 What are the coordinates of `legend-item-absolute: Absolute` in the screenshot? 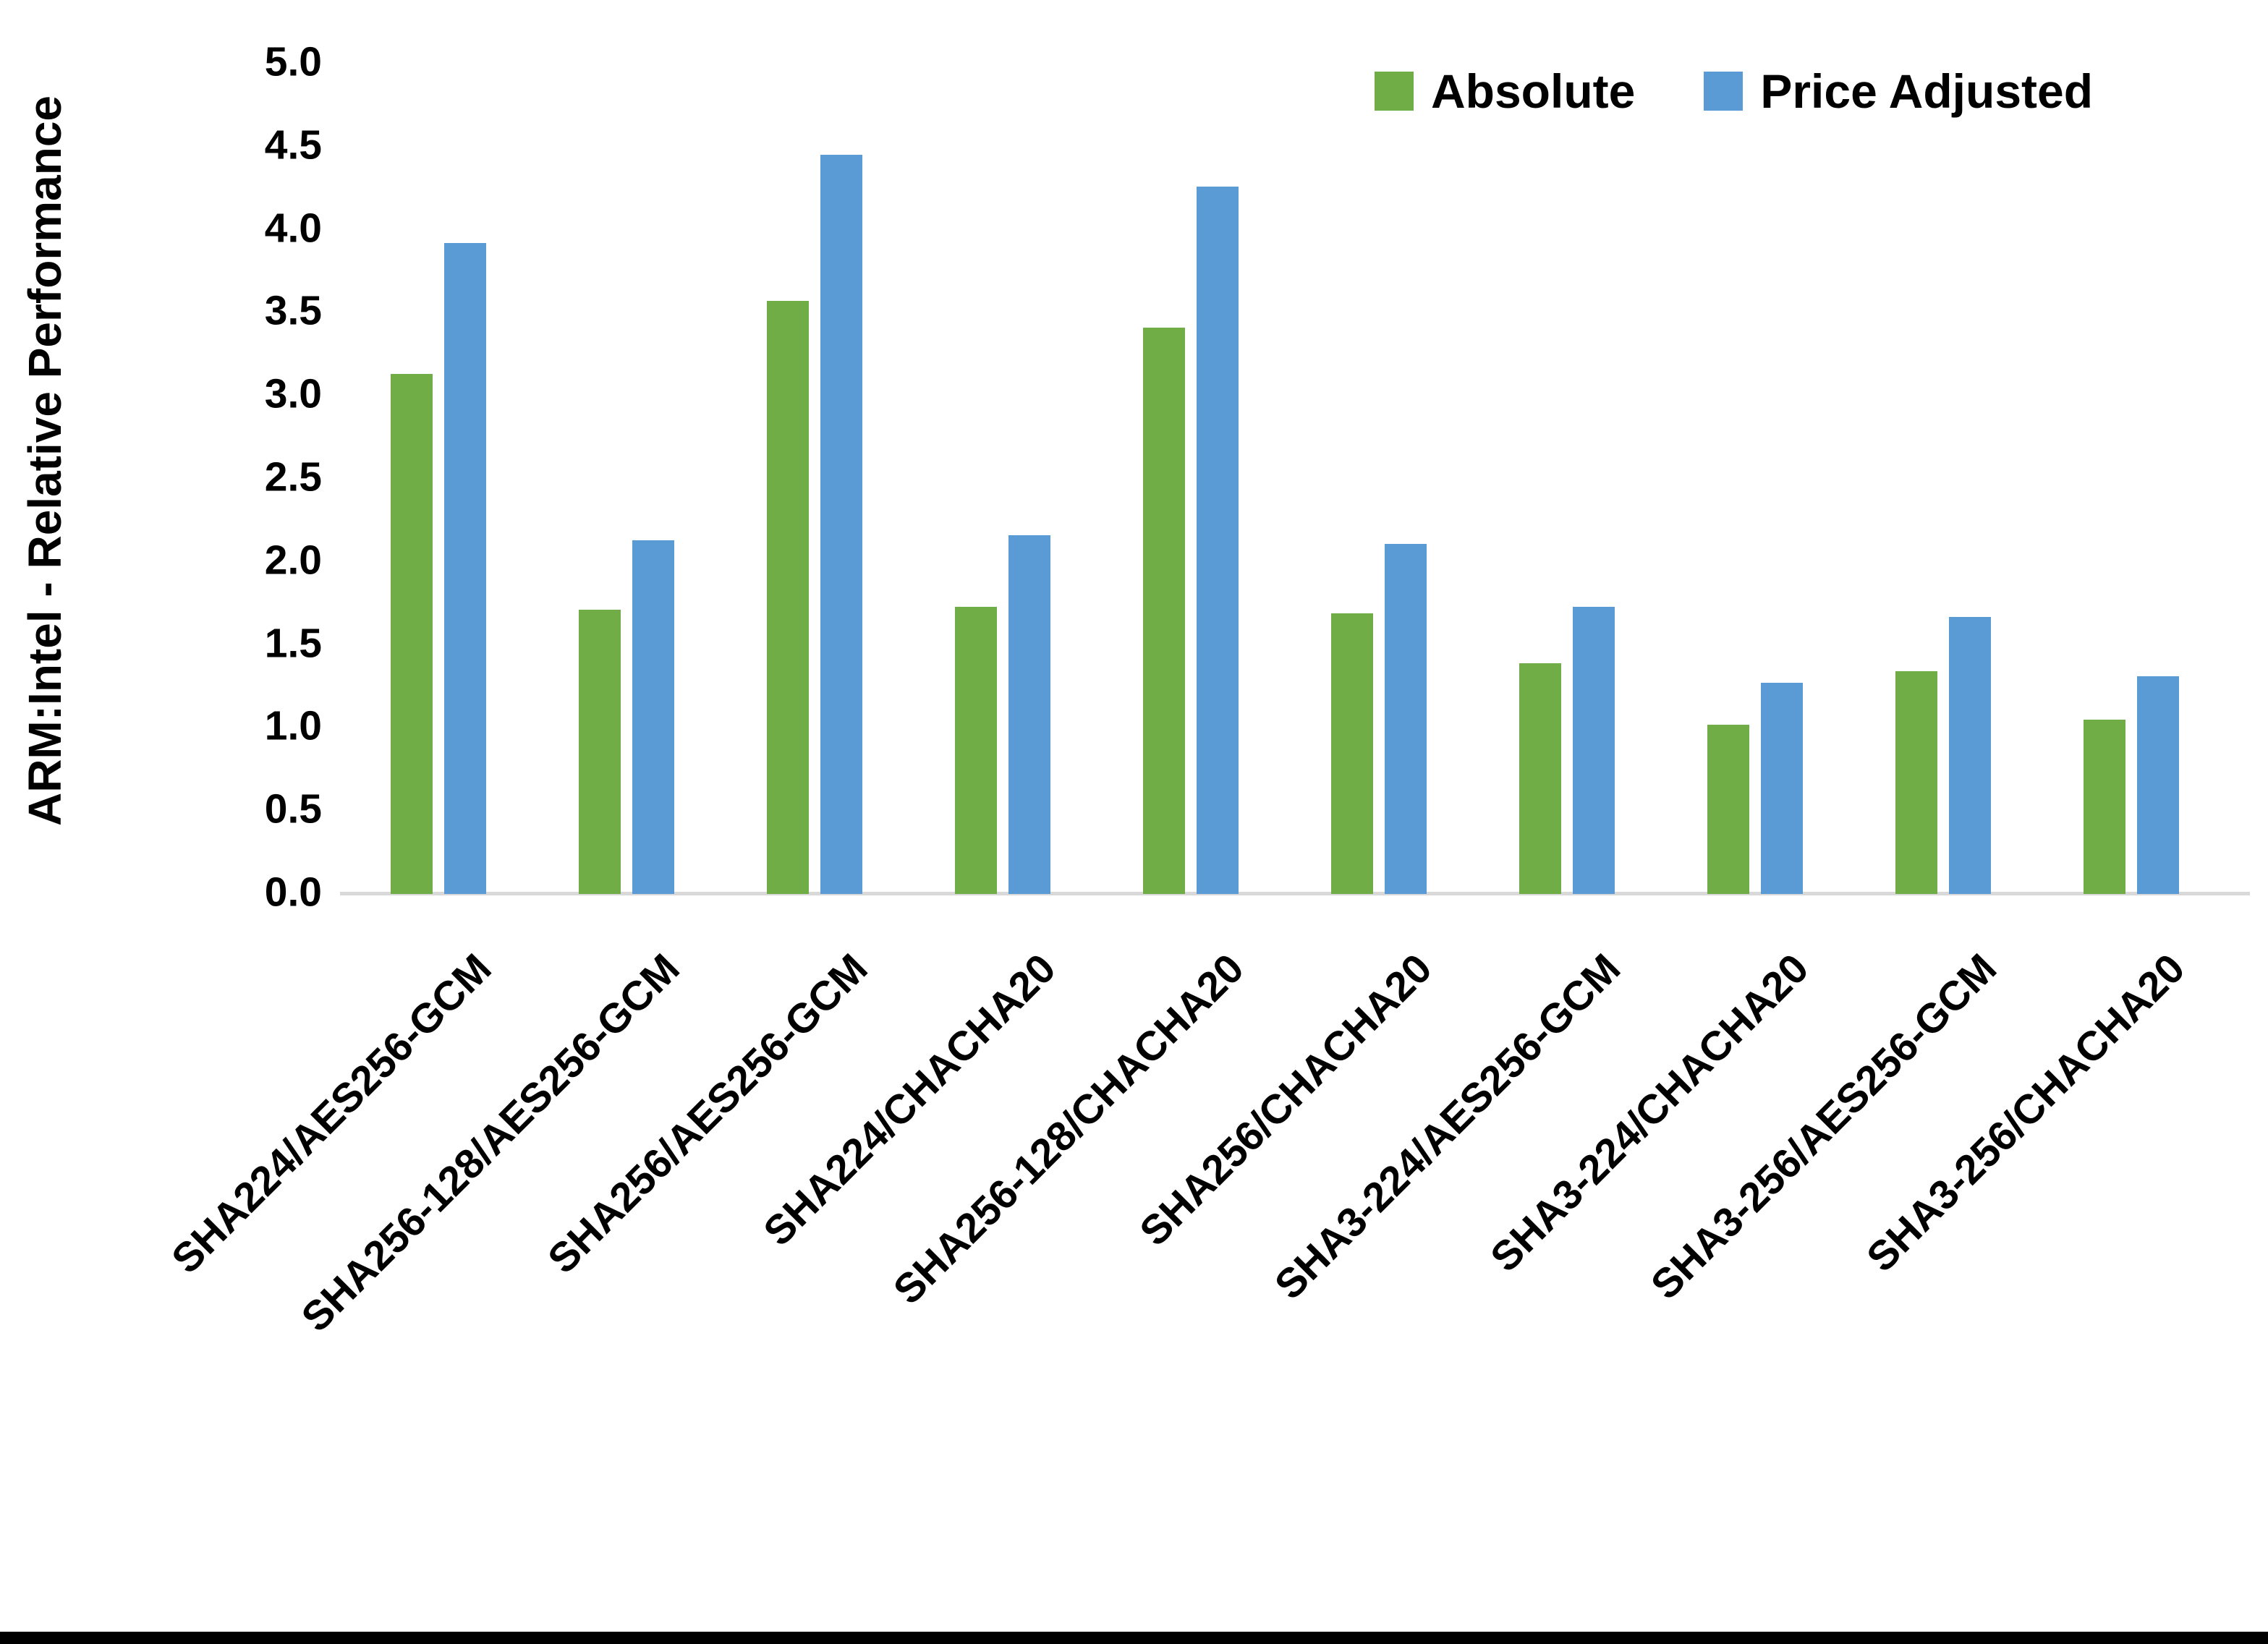 It's located at (1505, 91).